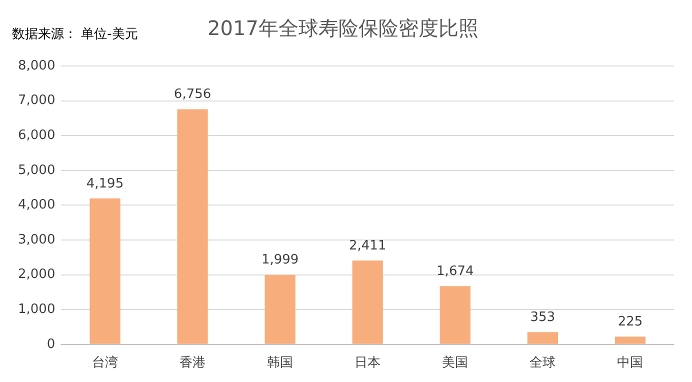  I want to click on y-tick-label: 6,000, so click(37, 135).